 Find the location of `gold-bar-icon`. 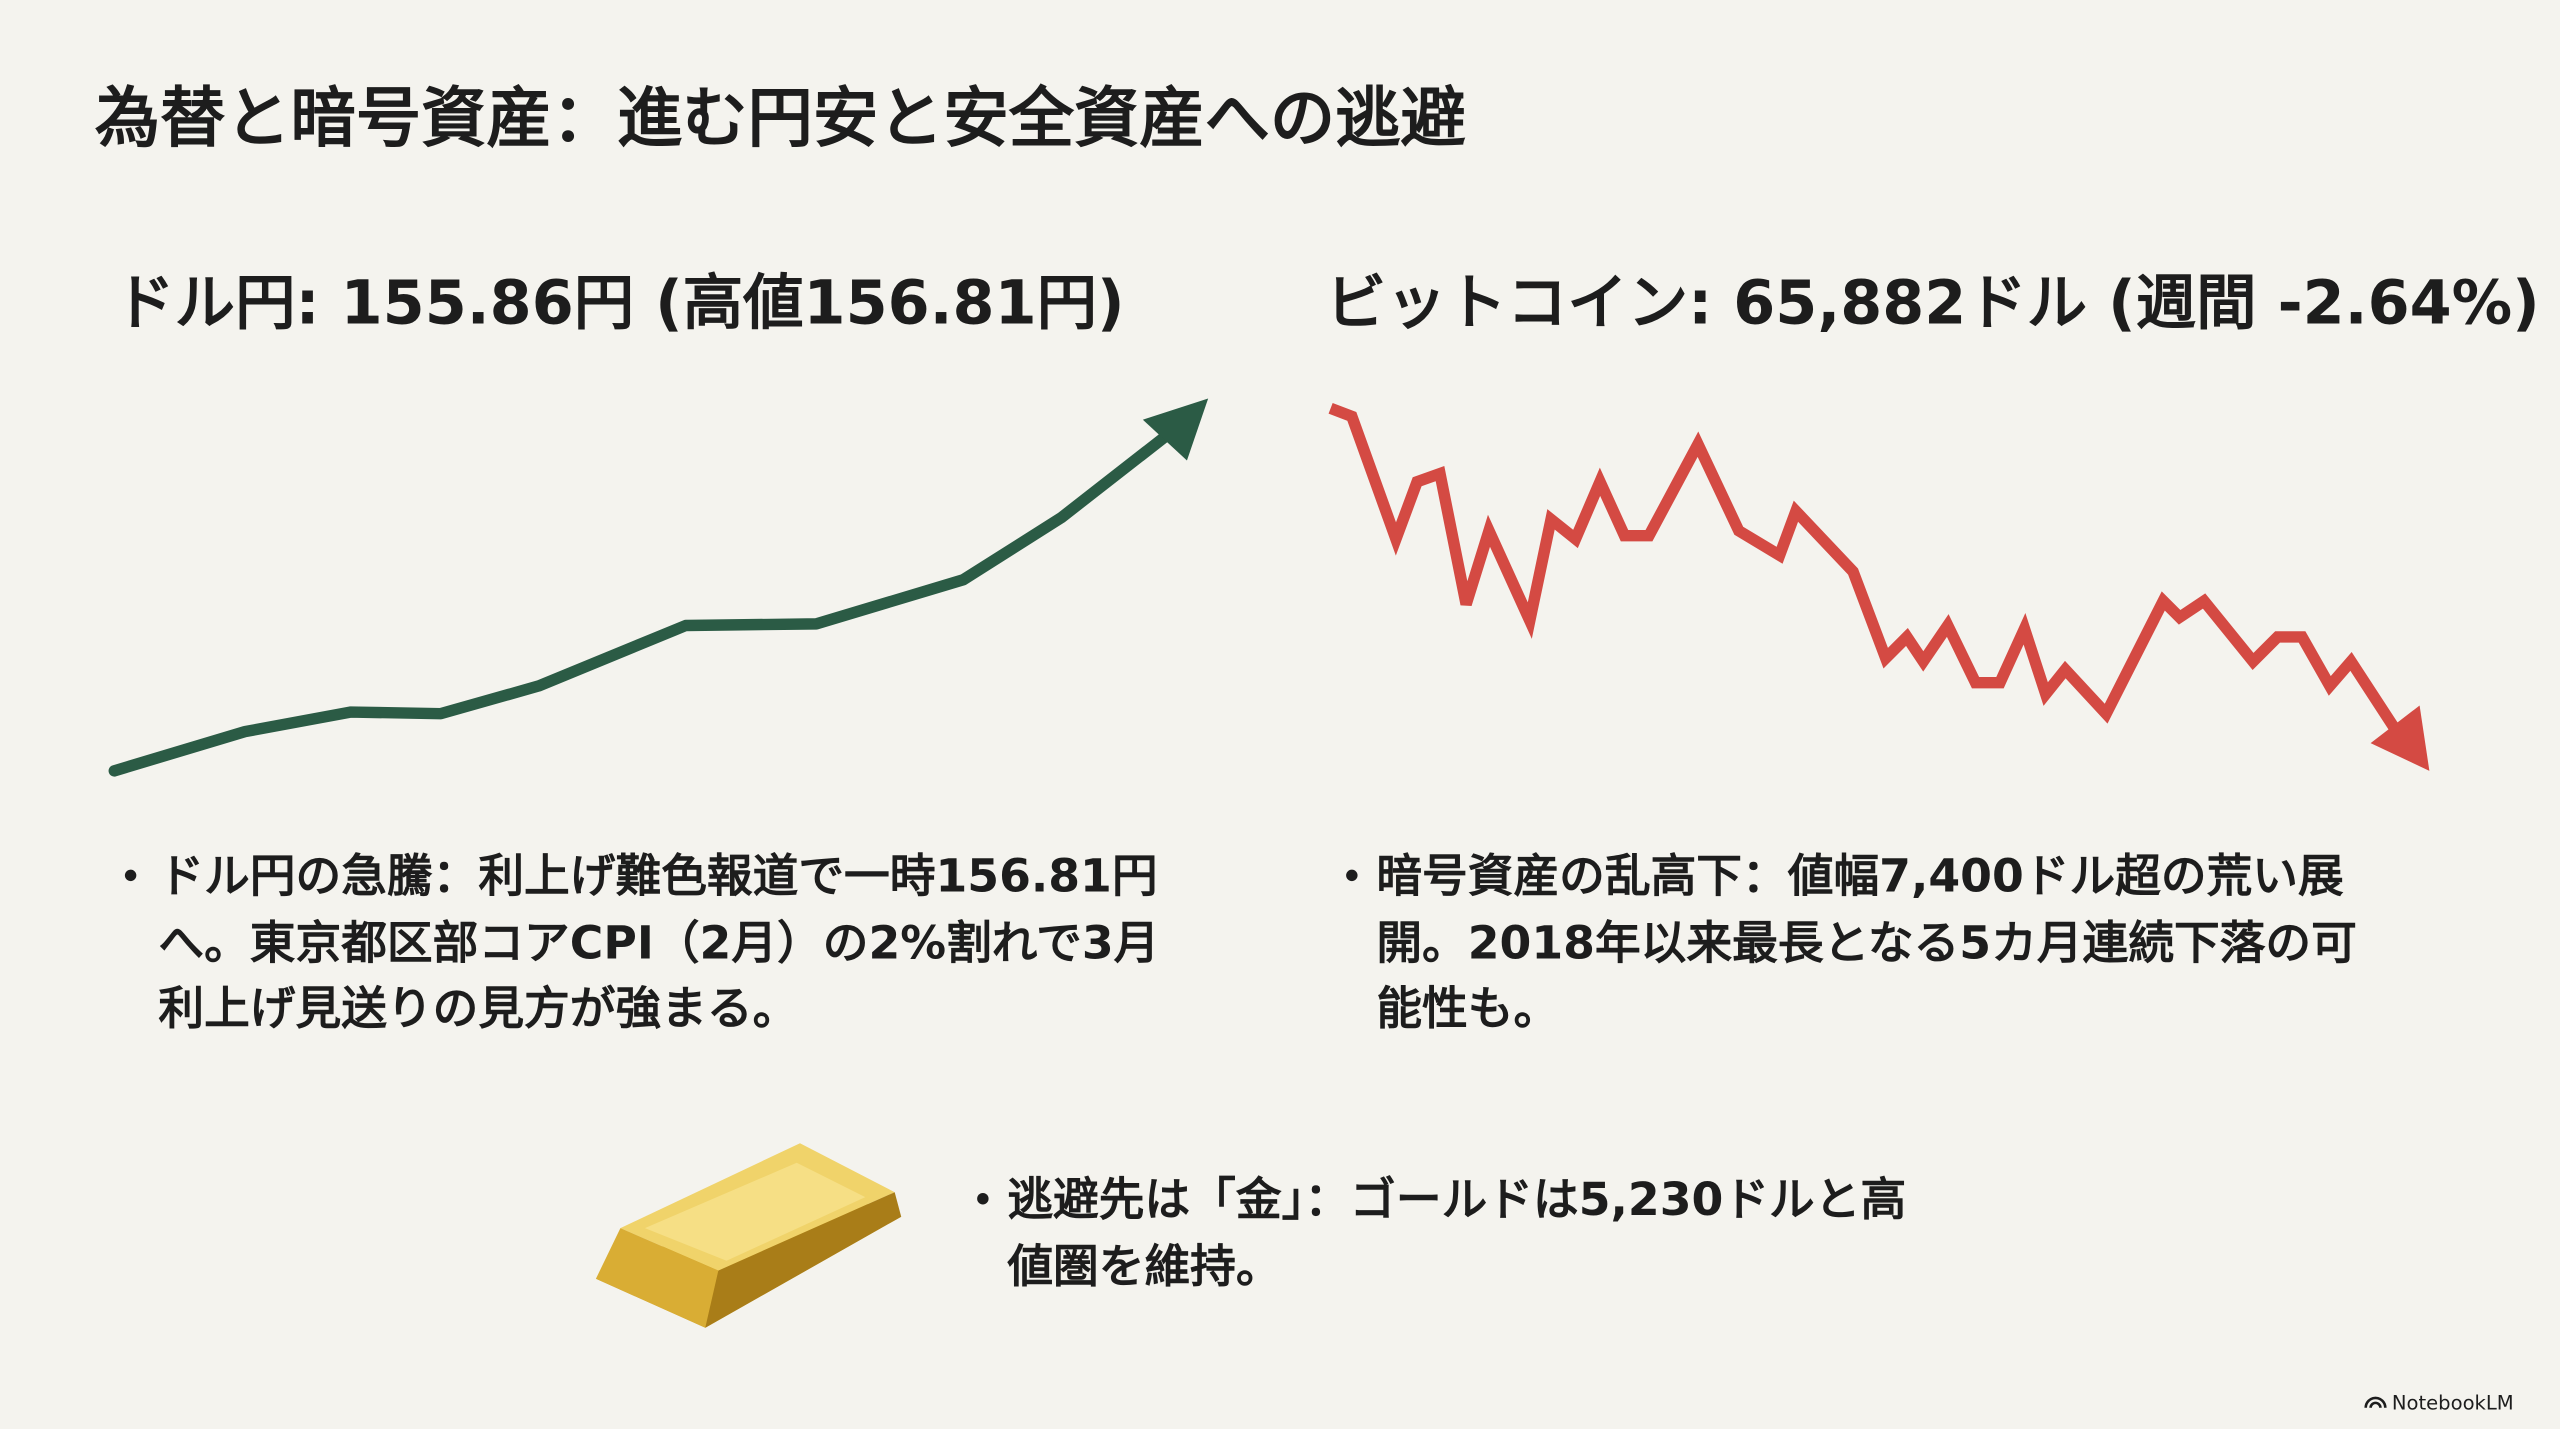

gold-bar-icon is located at coordinates (748, 1235).